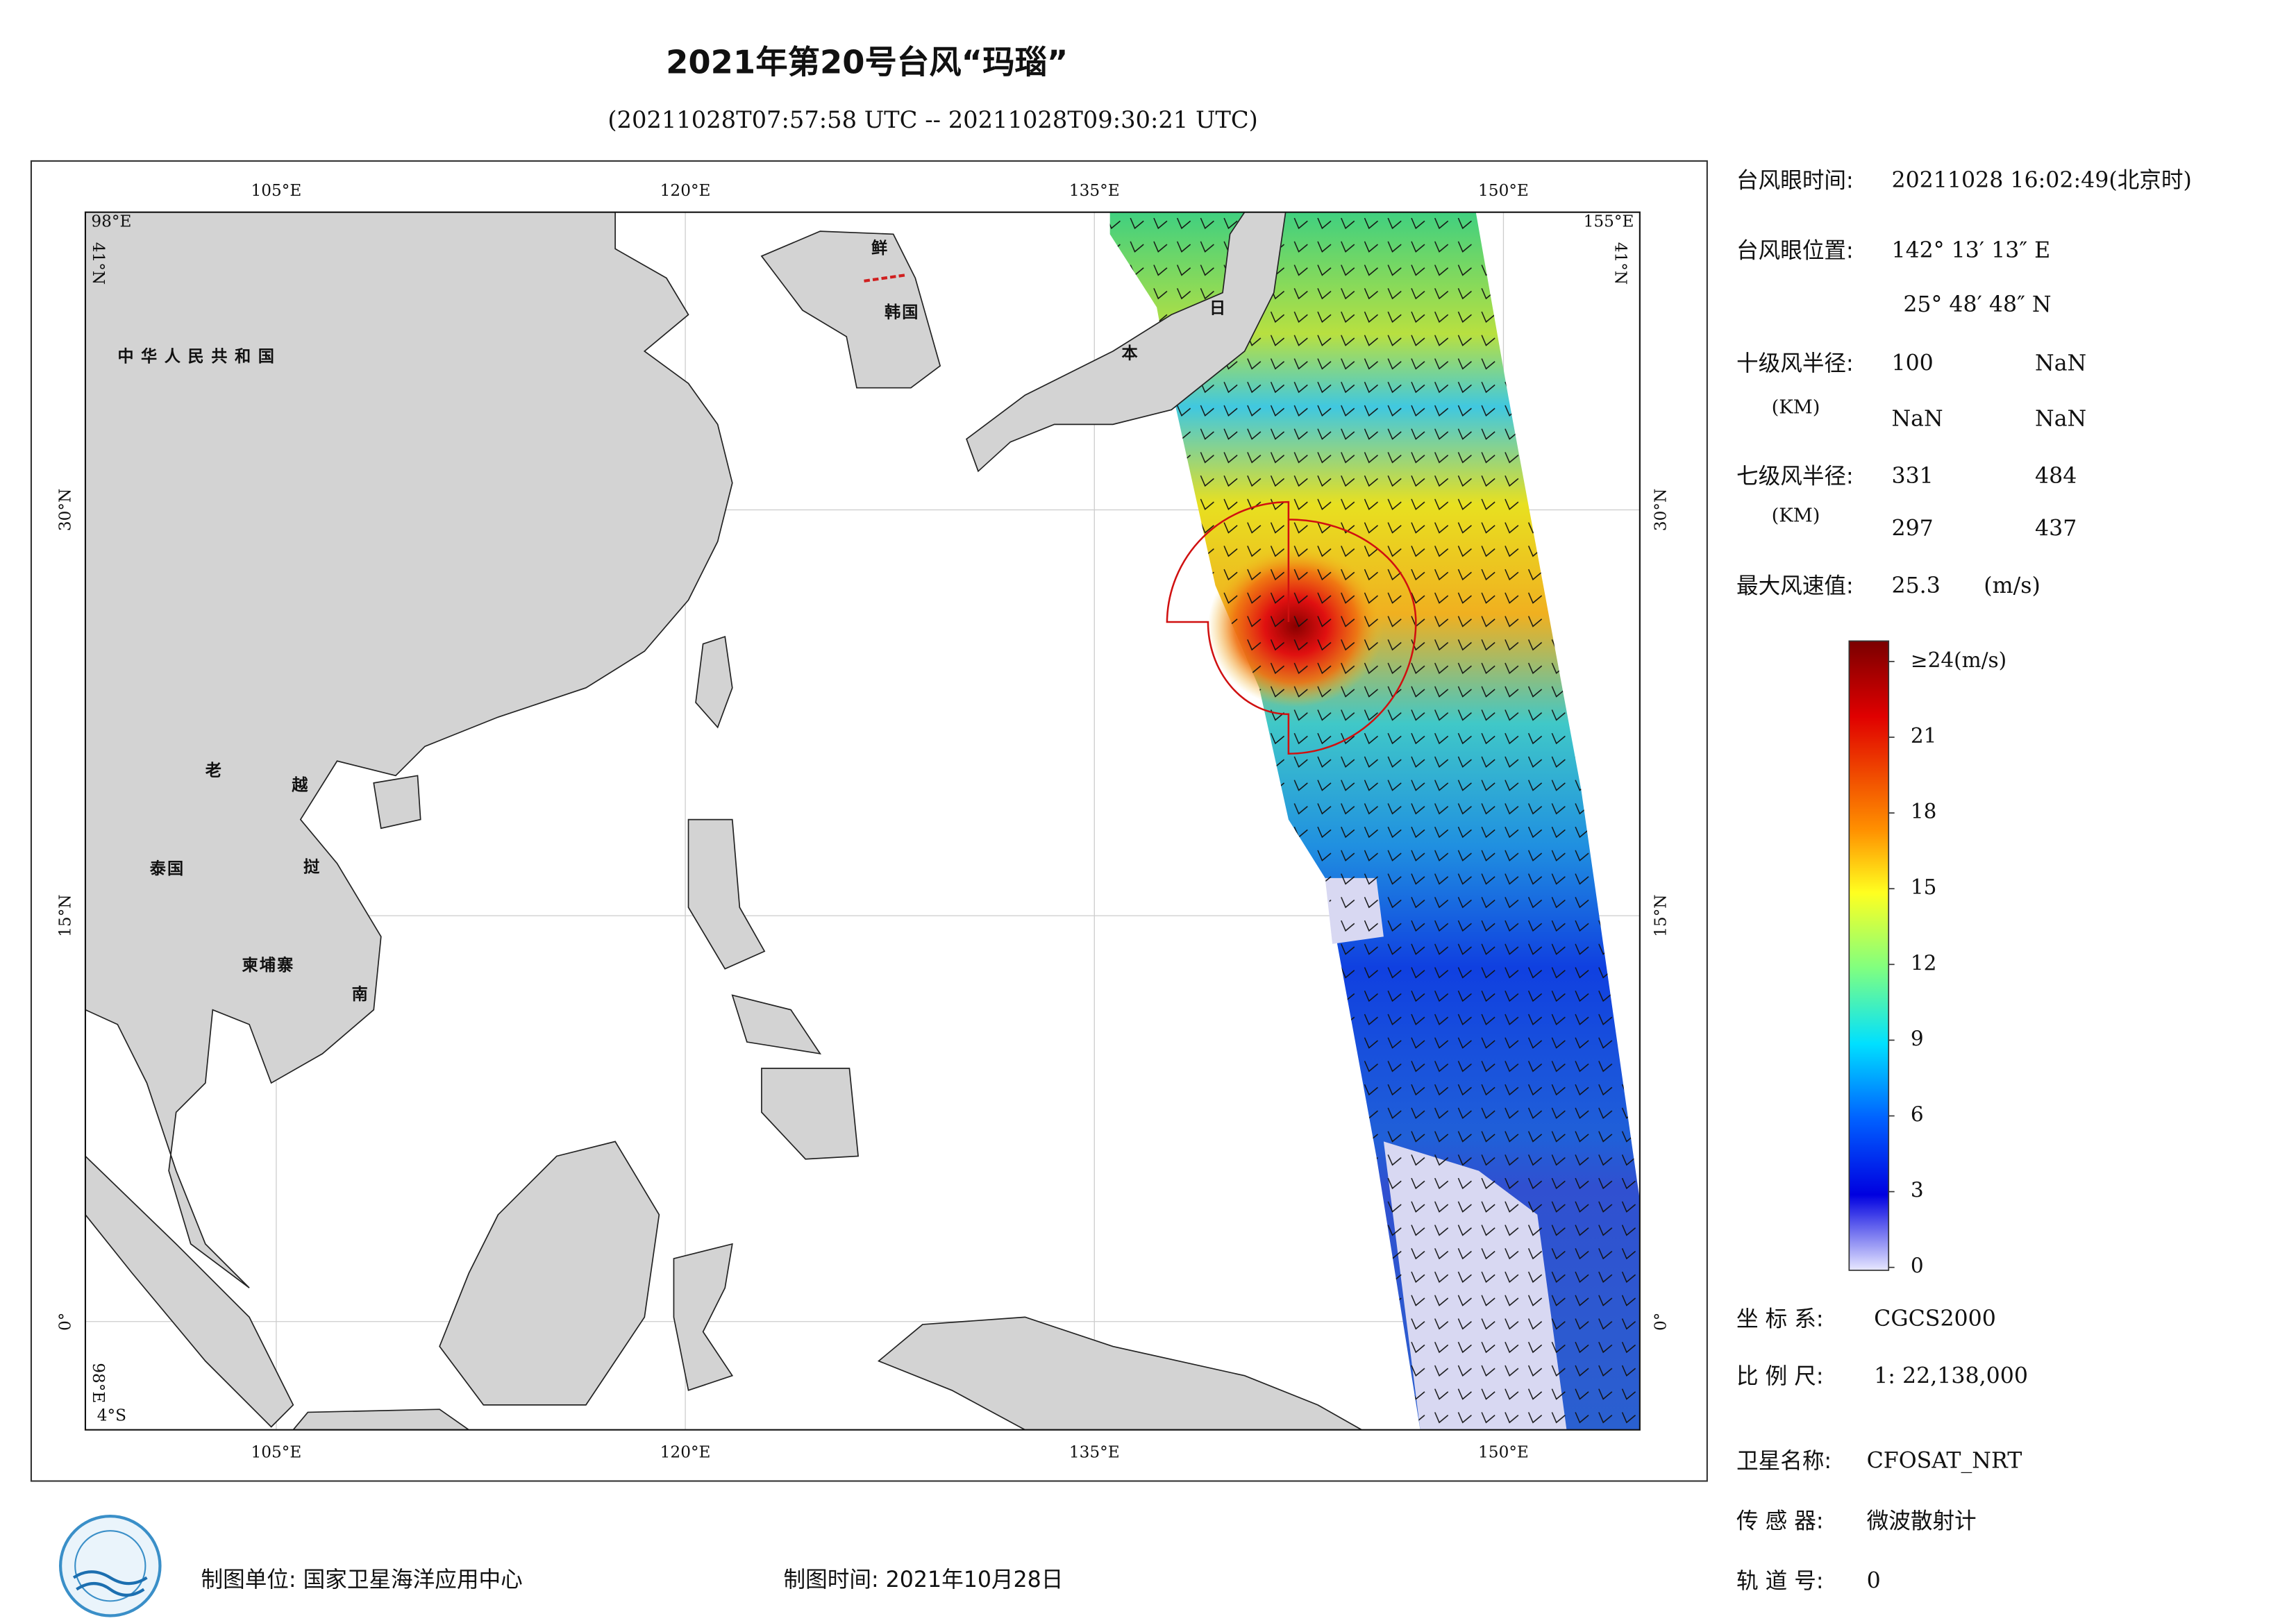 The width and height of the screenshot is (2296, 1623). I want to click on info-value: CFOSAT_NRT, so click(1944, 1461).